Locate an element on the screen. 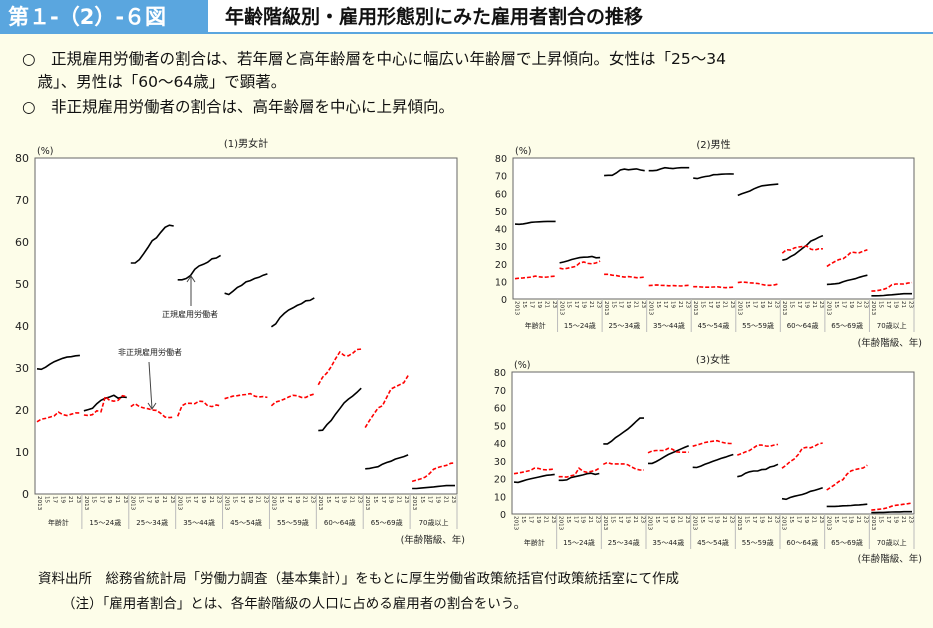 This screenshot has height=628, width=933. chart-title: (3)女性 is located at coordinates (713, 359).